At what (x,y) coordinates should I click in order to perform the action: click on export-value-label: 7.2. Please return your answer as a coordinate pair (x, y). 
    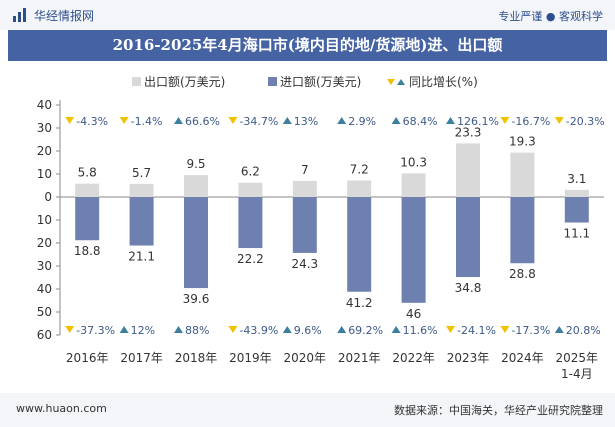
    Looking at the image, I should click on (359, 169).